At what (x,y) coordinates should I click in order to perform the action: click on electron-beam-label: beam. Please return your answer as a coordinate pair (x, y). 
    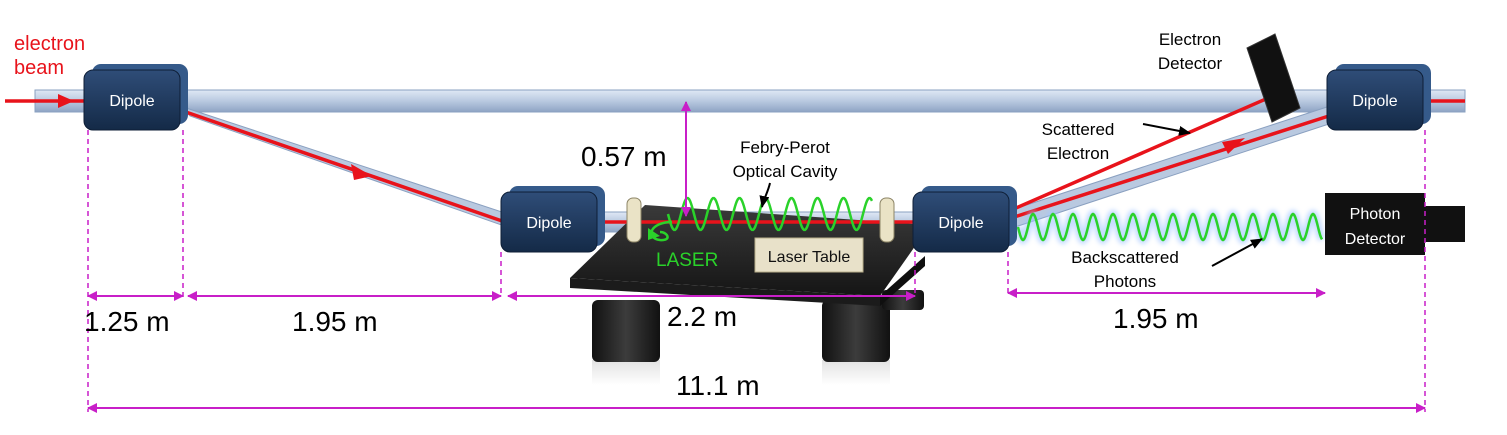
    Looking at the image, I should click on (39, 68).